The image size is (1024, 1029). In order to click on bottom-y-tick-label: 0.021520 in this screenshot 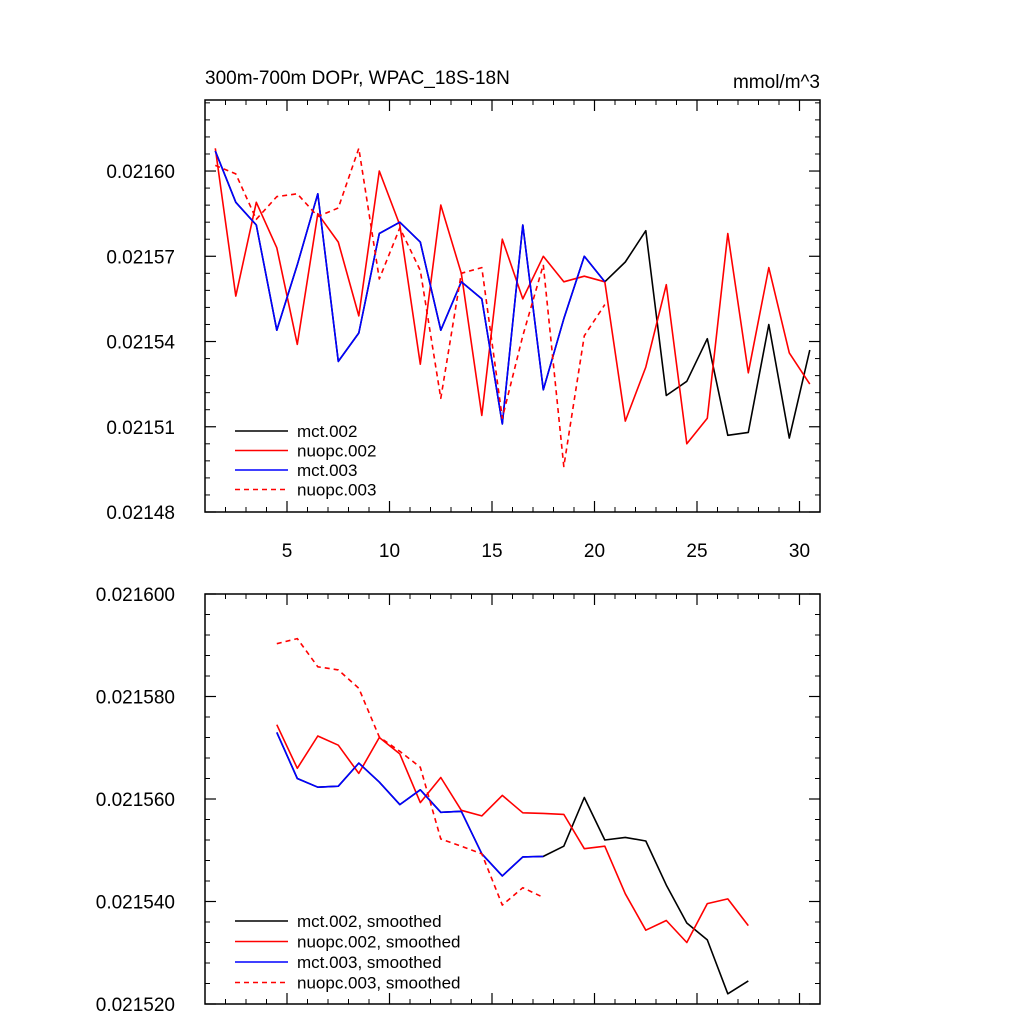, I will do `click(135, 1005)`.